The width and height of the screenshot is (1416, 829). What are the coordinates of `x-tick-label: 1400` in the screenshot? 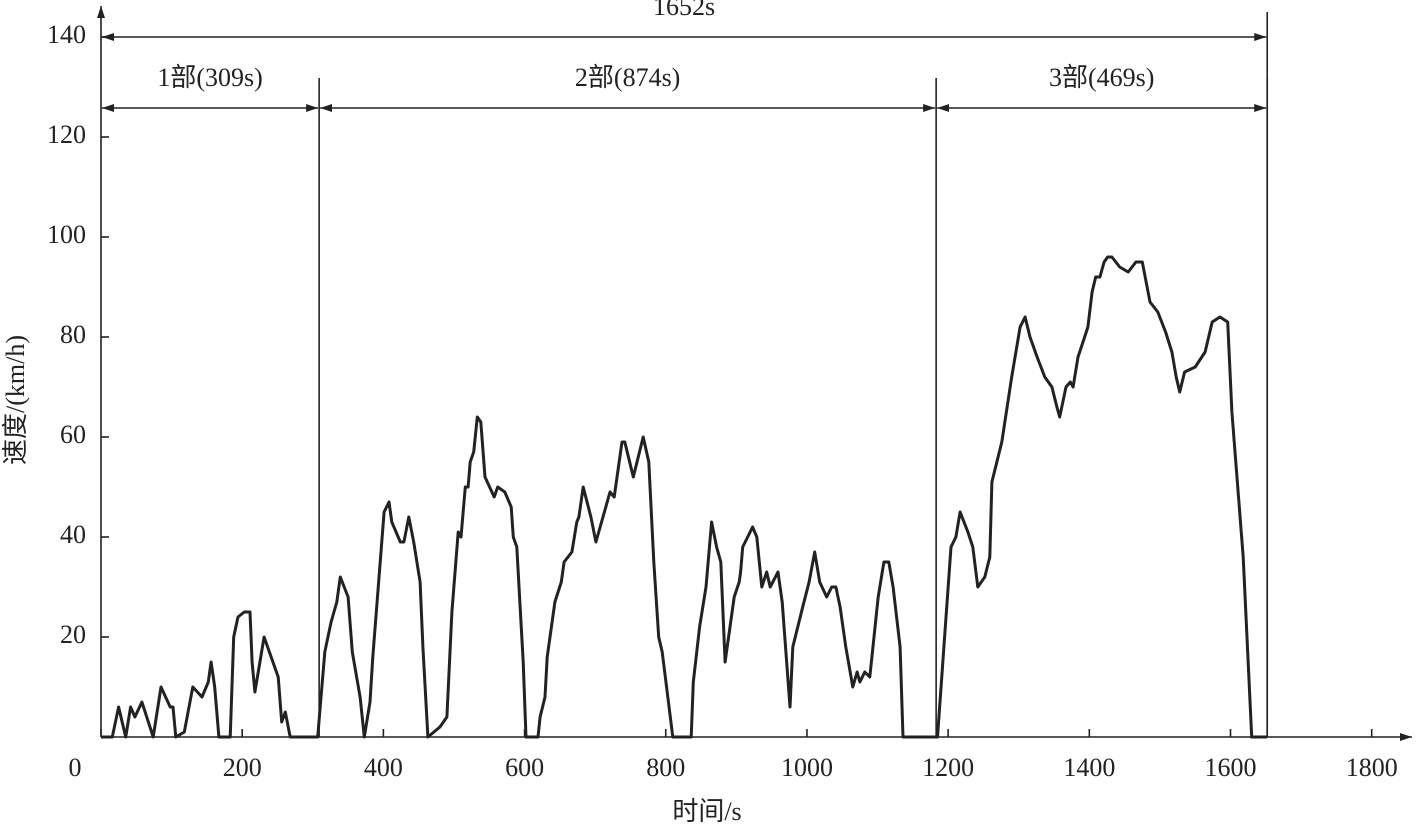 It's located at (1089, 767).